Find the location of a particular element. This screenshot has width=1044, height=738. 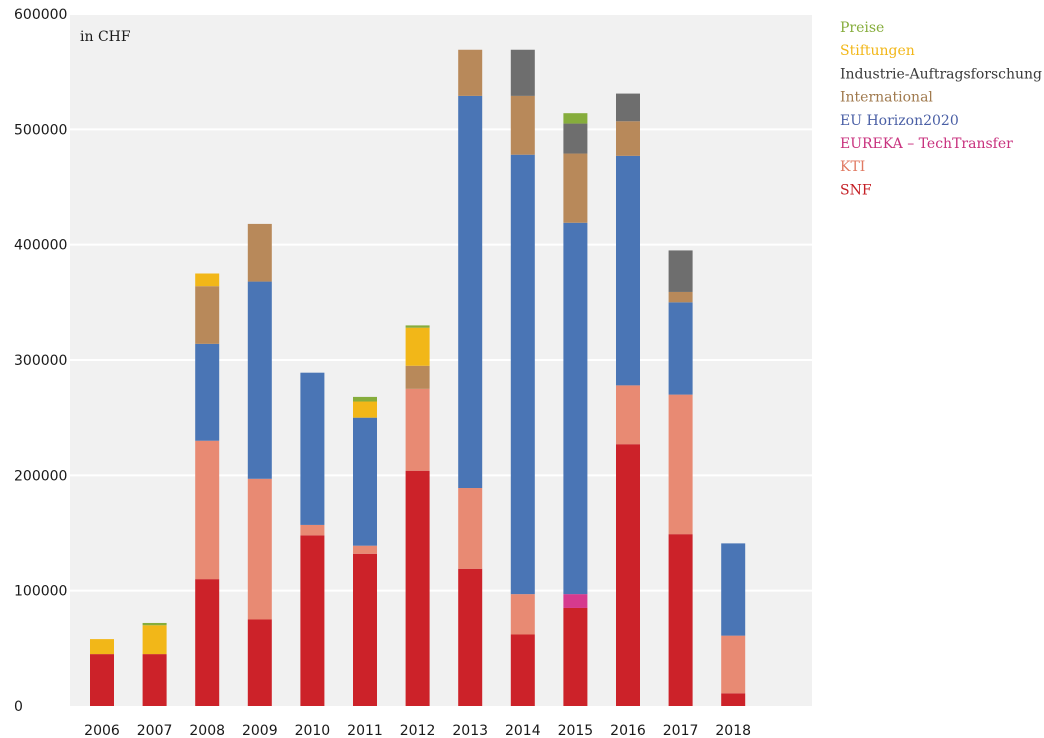

x-tick-label: 2013 is located at coordinates (470, 730).